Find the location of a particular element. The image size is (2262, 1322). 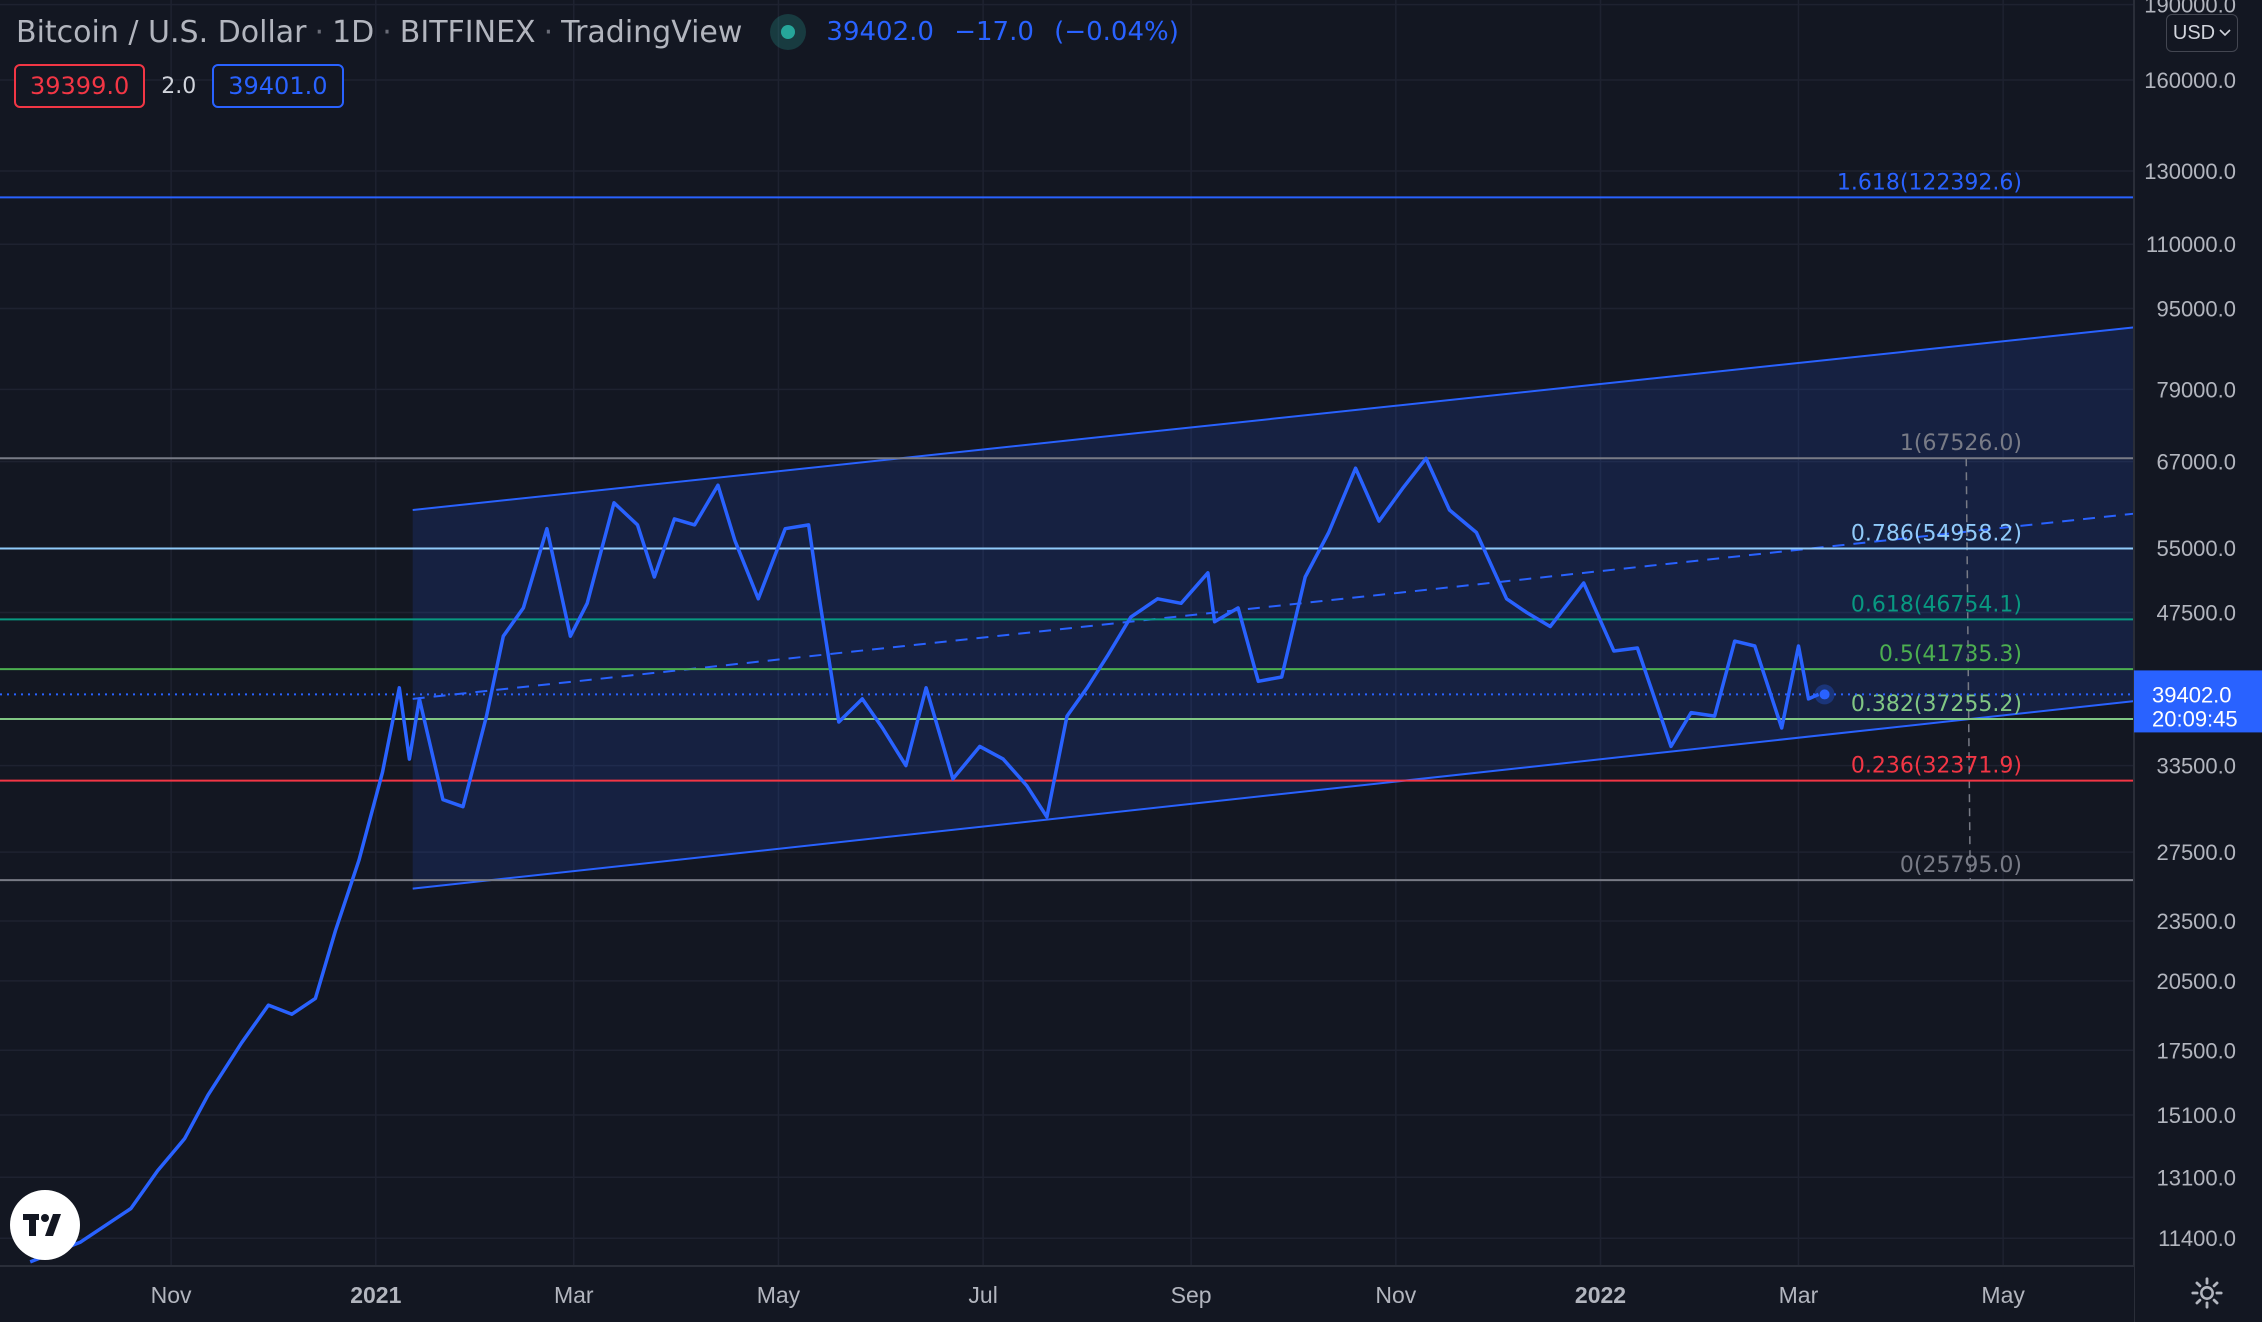

time-axis: Nov 2021 Mar May Jul Sep Nov 2022 Mar May is located at coordinates (1067, 1293).